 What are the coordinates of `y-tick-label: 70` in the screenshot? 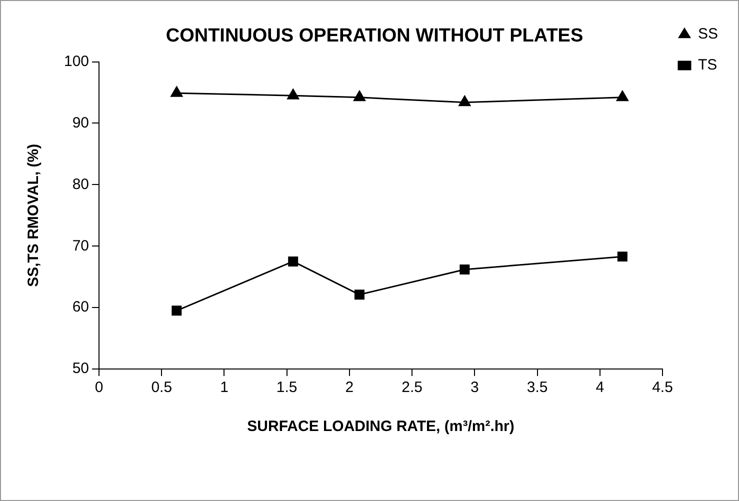 It's located at (81, 245).